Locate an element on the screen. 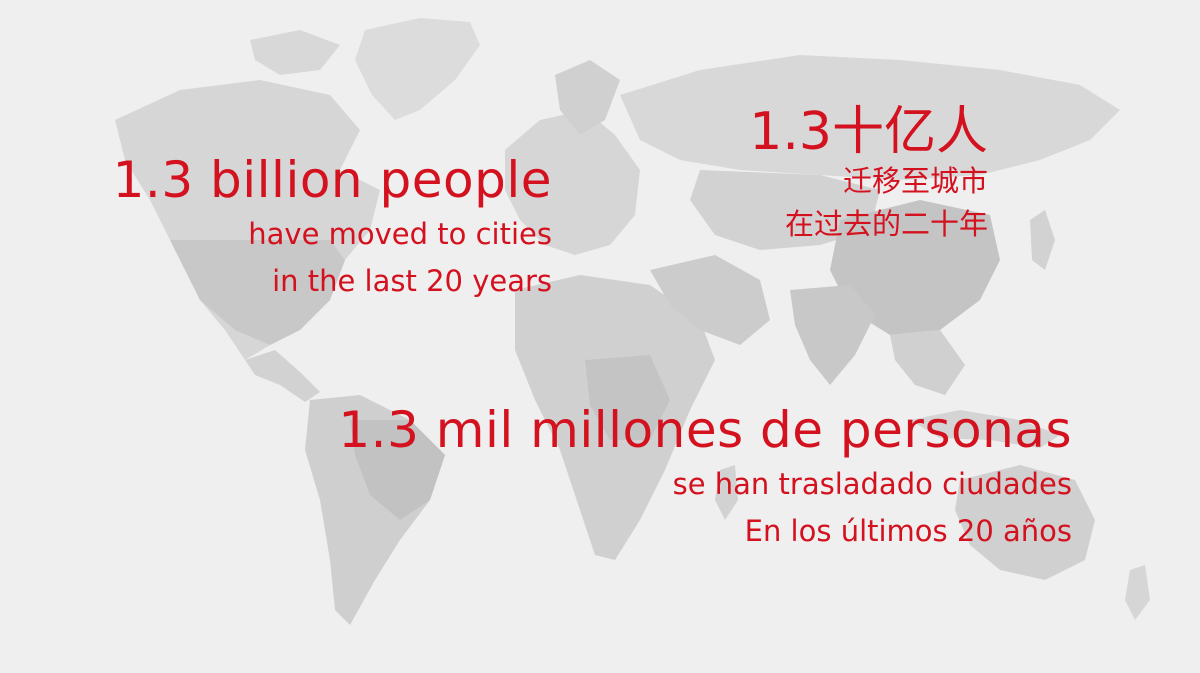  australia-shape is located at coordinates (1025, 522).